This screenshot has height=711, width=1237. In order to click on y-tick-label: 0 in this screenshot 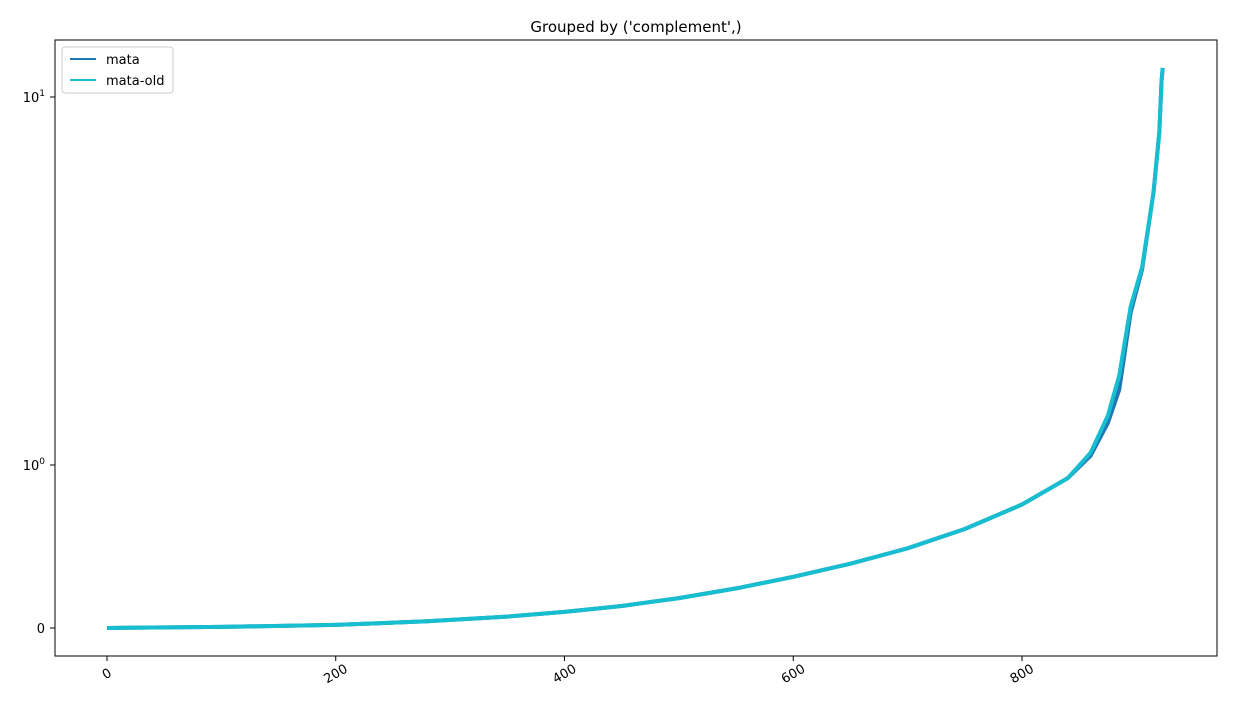, I will do `click(41, 629)`.